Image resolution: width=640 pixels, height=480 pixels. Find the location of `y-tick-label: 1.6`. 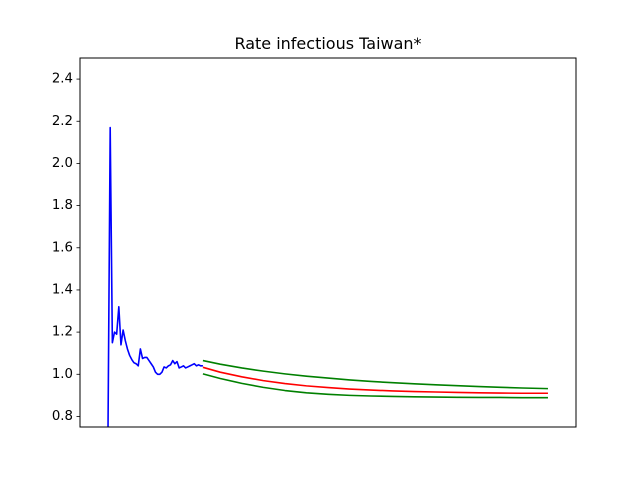

y-tick-label: 1.6 is located at coordinates (62, 247).